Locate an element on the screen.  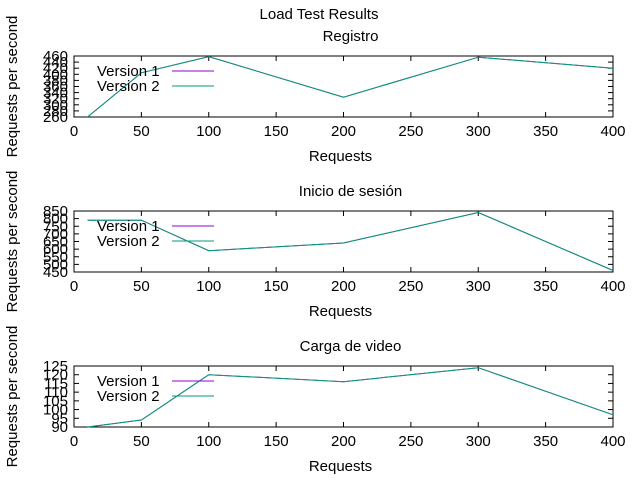
chart-title: Carga de video is located at coordinates (351, 346).